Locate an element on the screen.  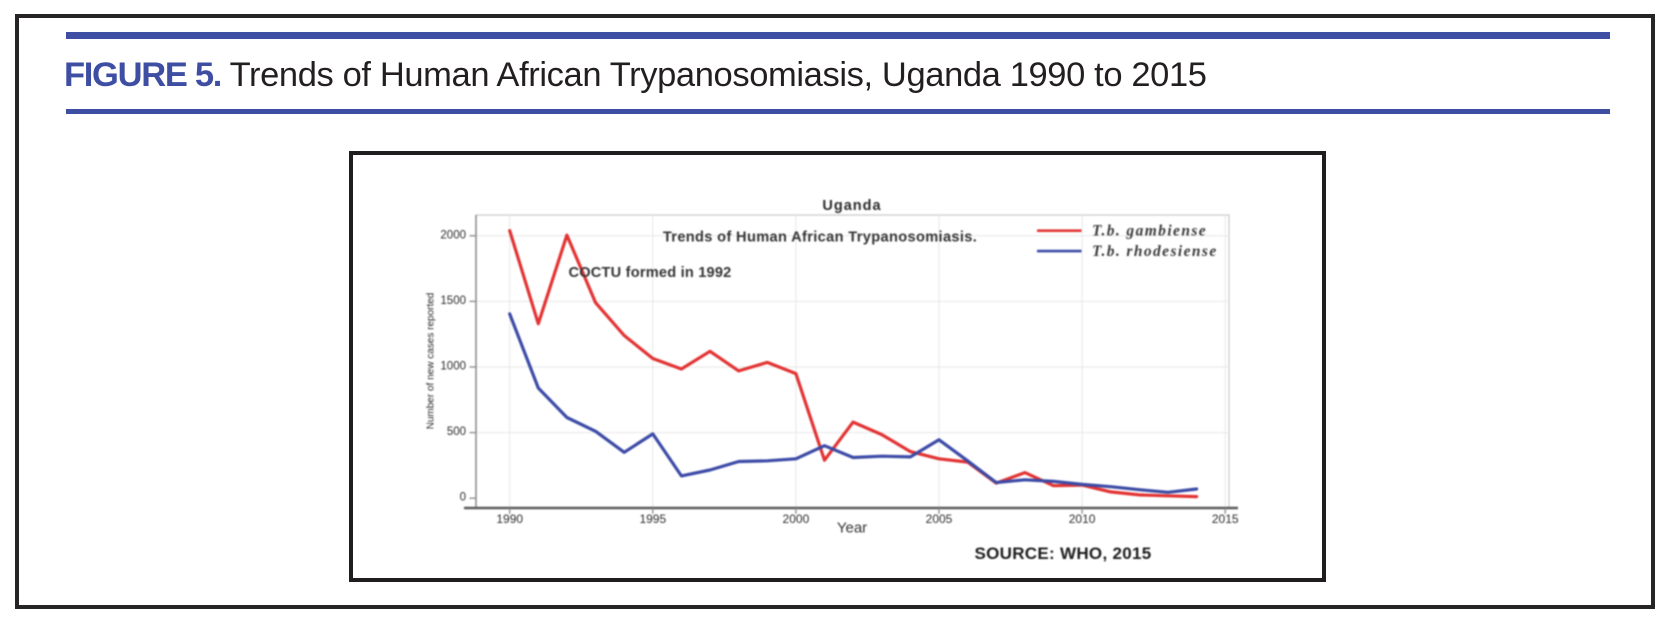
svg-text:Trends of Human African Trypan: Trends of Human African Trypanosomiasis. is located at coordinates (820, 238).